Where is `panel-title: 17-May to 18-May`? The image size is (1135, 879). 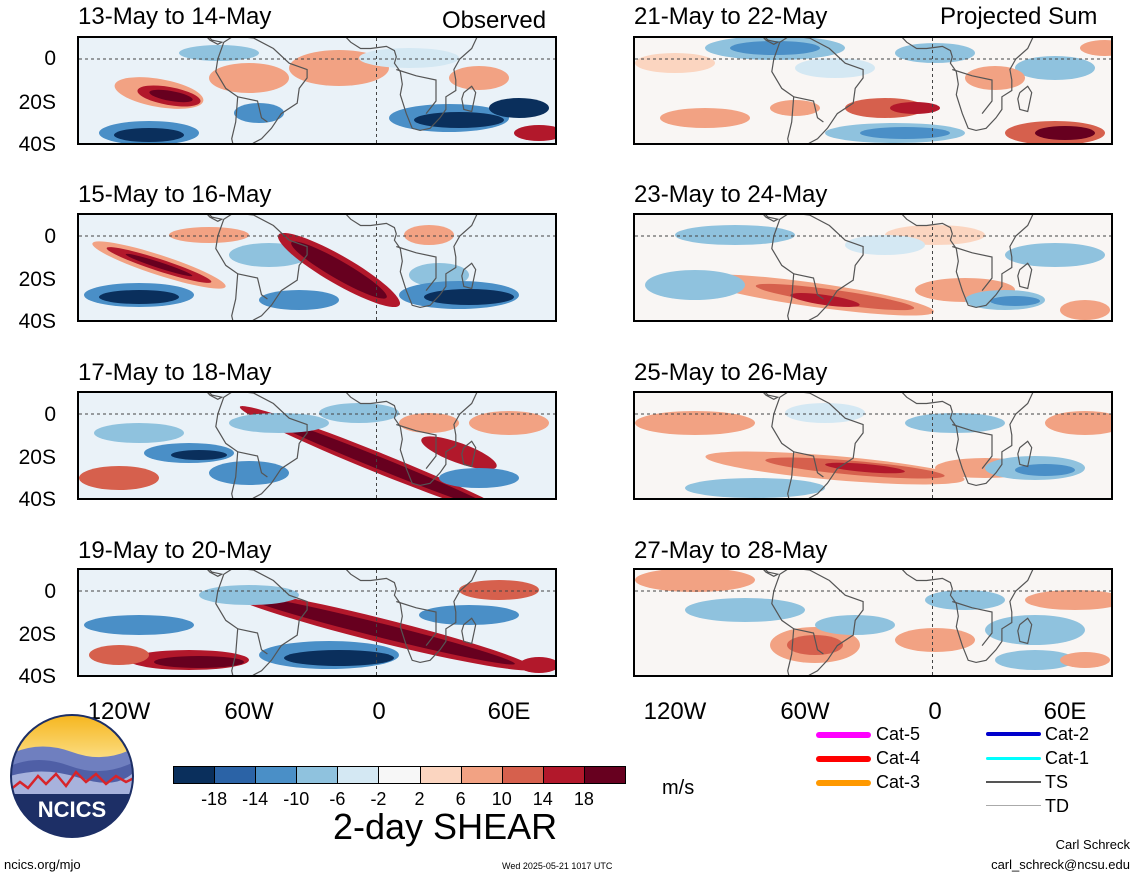
panel-title: 17-May to 18-May is located at coordinates (175, 372).